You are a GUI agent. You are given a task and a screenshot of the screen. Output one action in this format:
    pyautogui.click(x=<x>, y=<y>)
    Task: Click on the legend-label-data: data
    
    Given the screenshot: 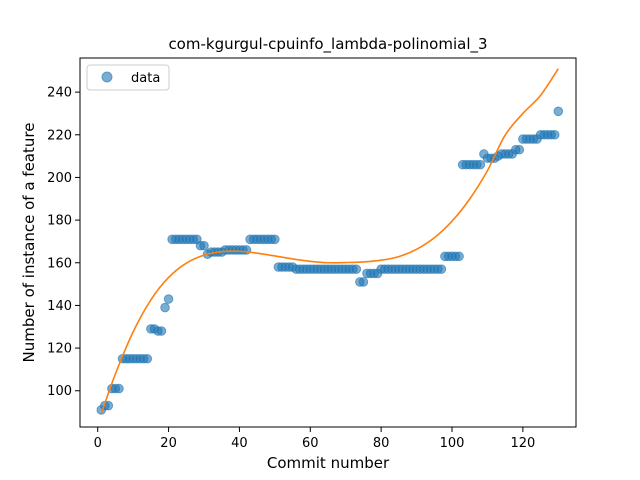 What is the action you would take?
    pyautogui.click(x=145, y=78)
    